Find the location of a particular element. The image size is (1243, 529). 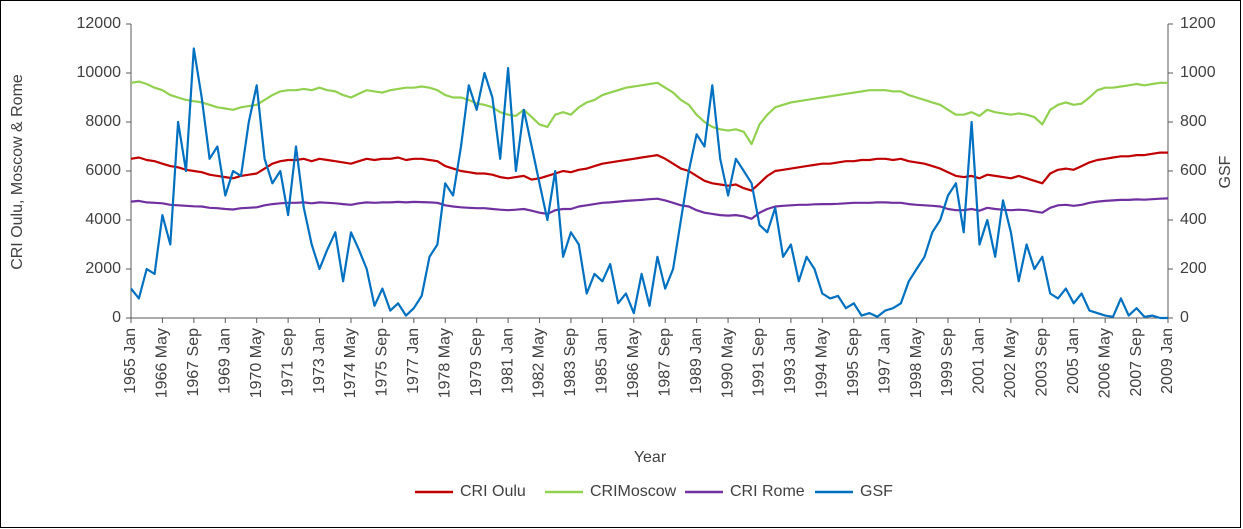

x-tick-label: 1970 May is located at coordinates (256, 363).